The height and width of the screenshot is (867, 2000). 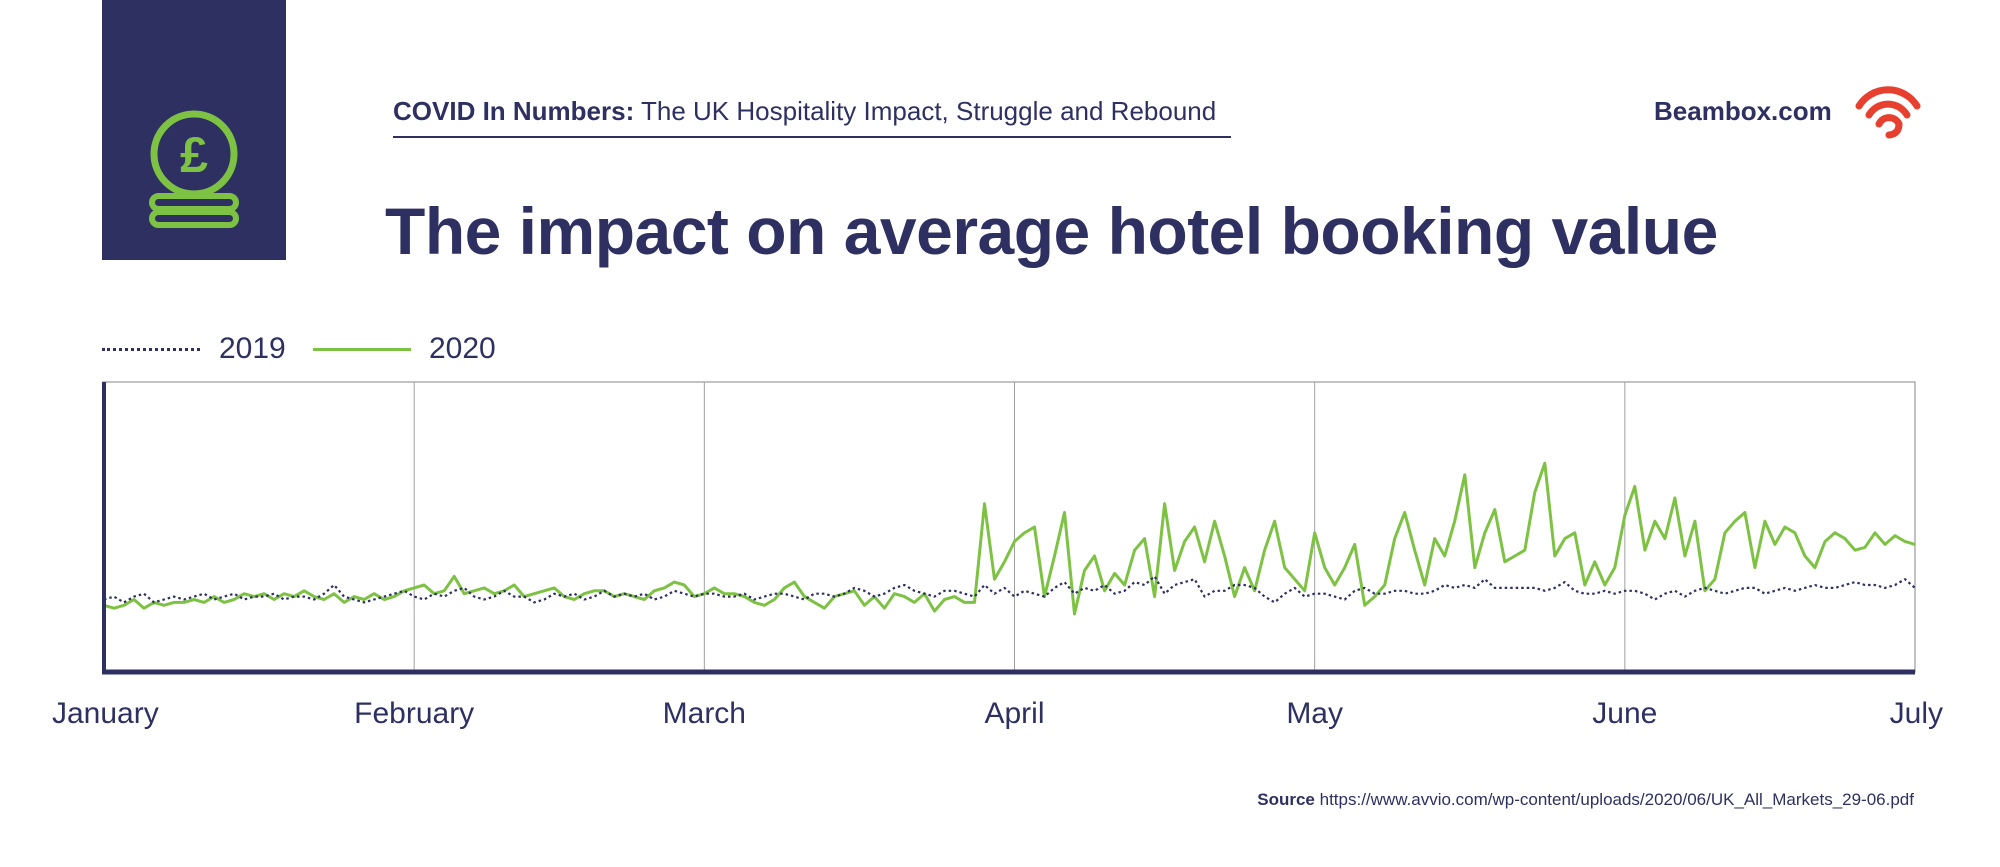 What do you see at coordinates (1014, 713) in the screenshot?
I see `x-tick-april: April` at bounding box center [1014, 713].